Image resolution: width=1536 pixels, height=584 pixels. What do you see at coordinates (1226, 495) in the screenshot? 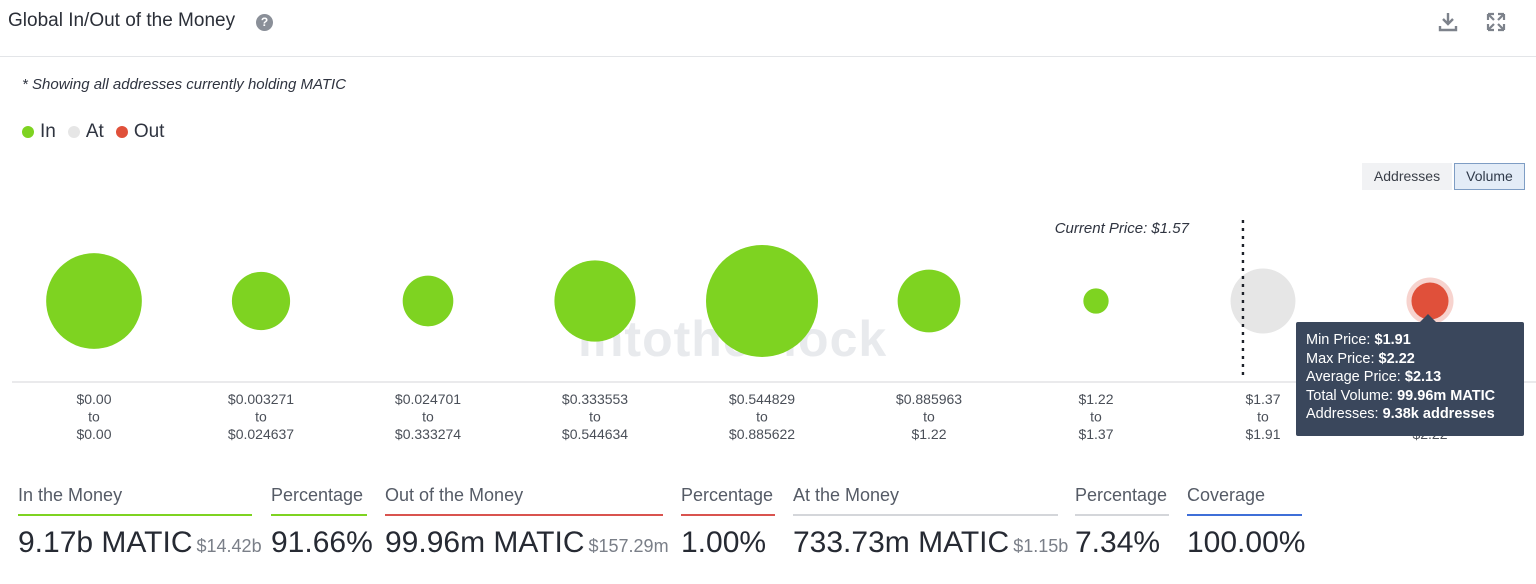
I see `stat-label: Coverage` at bounding box center [1226, 495].